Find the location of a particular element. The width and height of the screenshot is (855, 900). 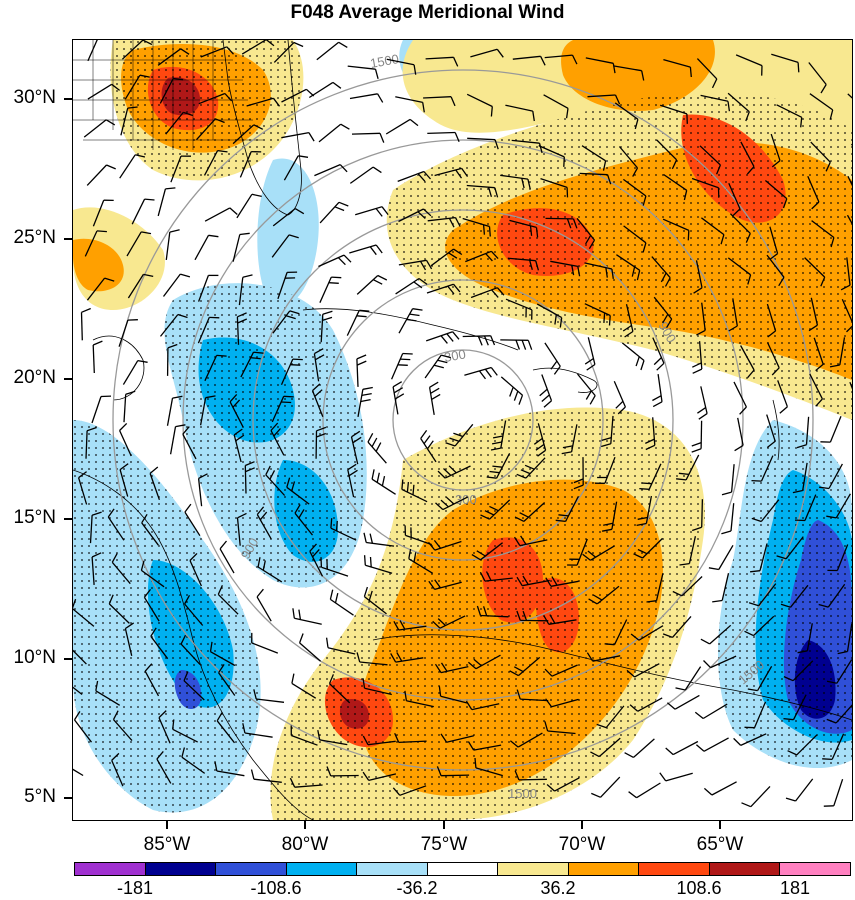

lat-label-30n: 30°N is located at coordinates (34, 97).